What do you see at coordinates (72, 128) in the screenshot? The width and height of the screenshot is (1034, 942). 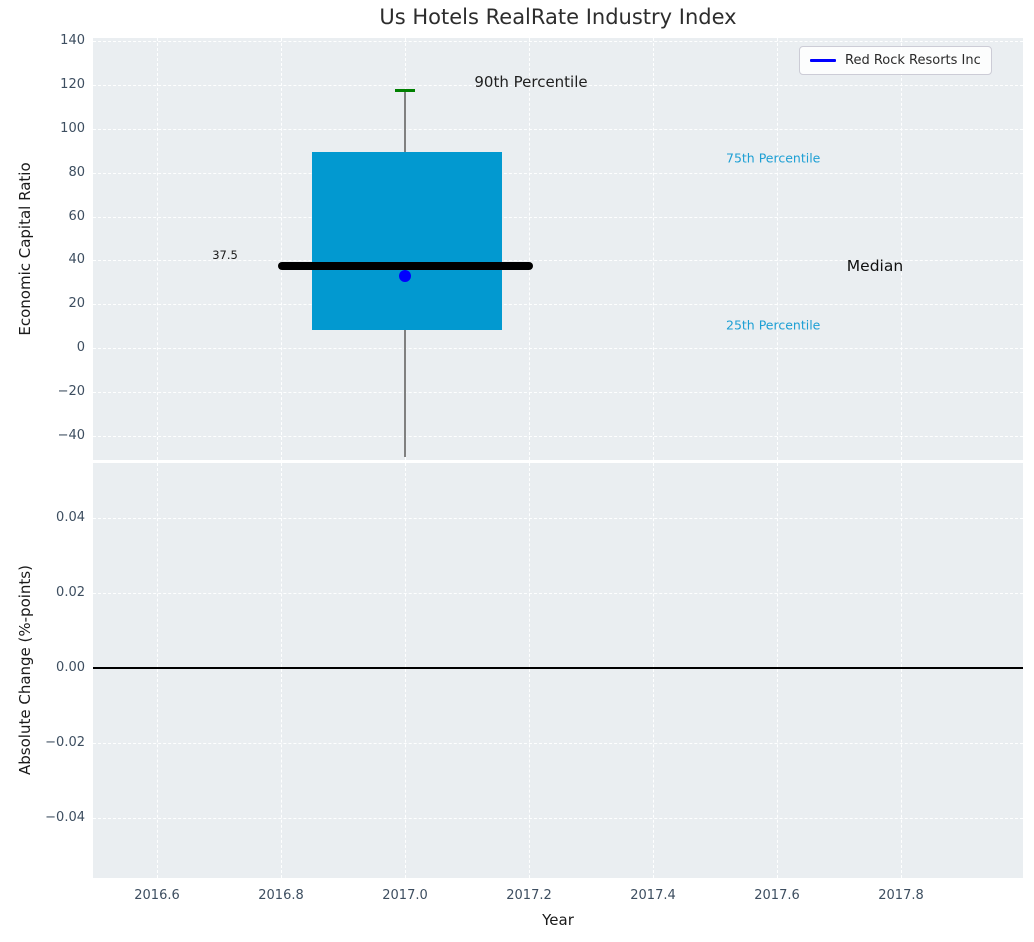 I see `y-tick-label: 100` at bounding box center [72, 128].